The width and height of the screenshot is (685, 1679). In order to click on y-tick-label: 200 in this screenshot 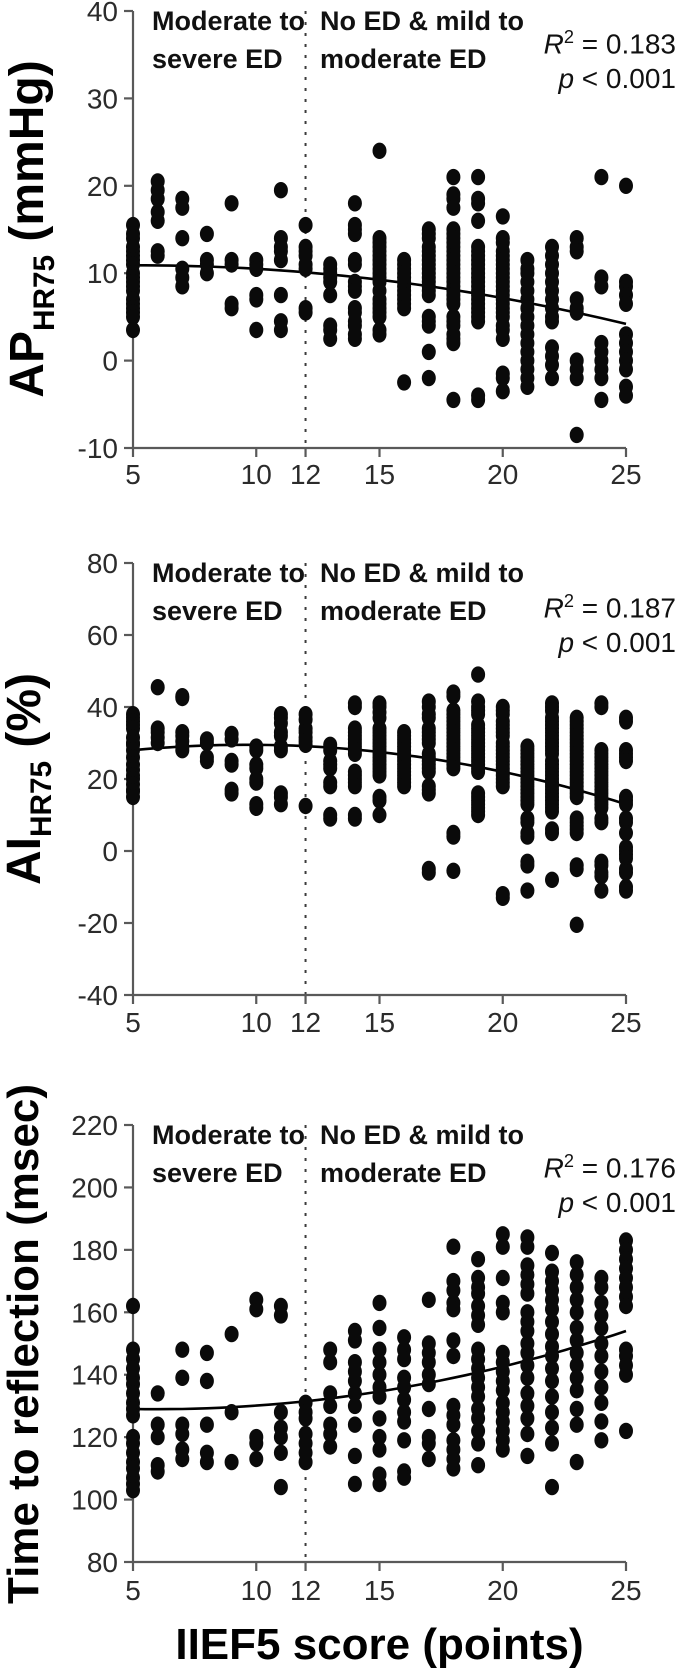, I will do `click(94, 1187)`.